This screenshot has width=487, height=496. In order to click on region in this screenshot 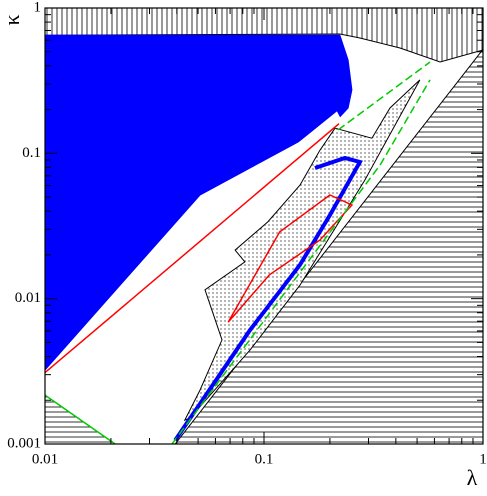, I will do `click(272, 166)`.